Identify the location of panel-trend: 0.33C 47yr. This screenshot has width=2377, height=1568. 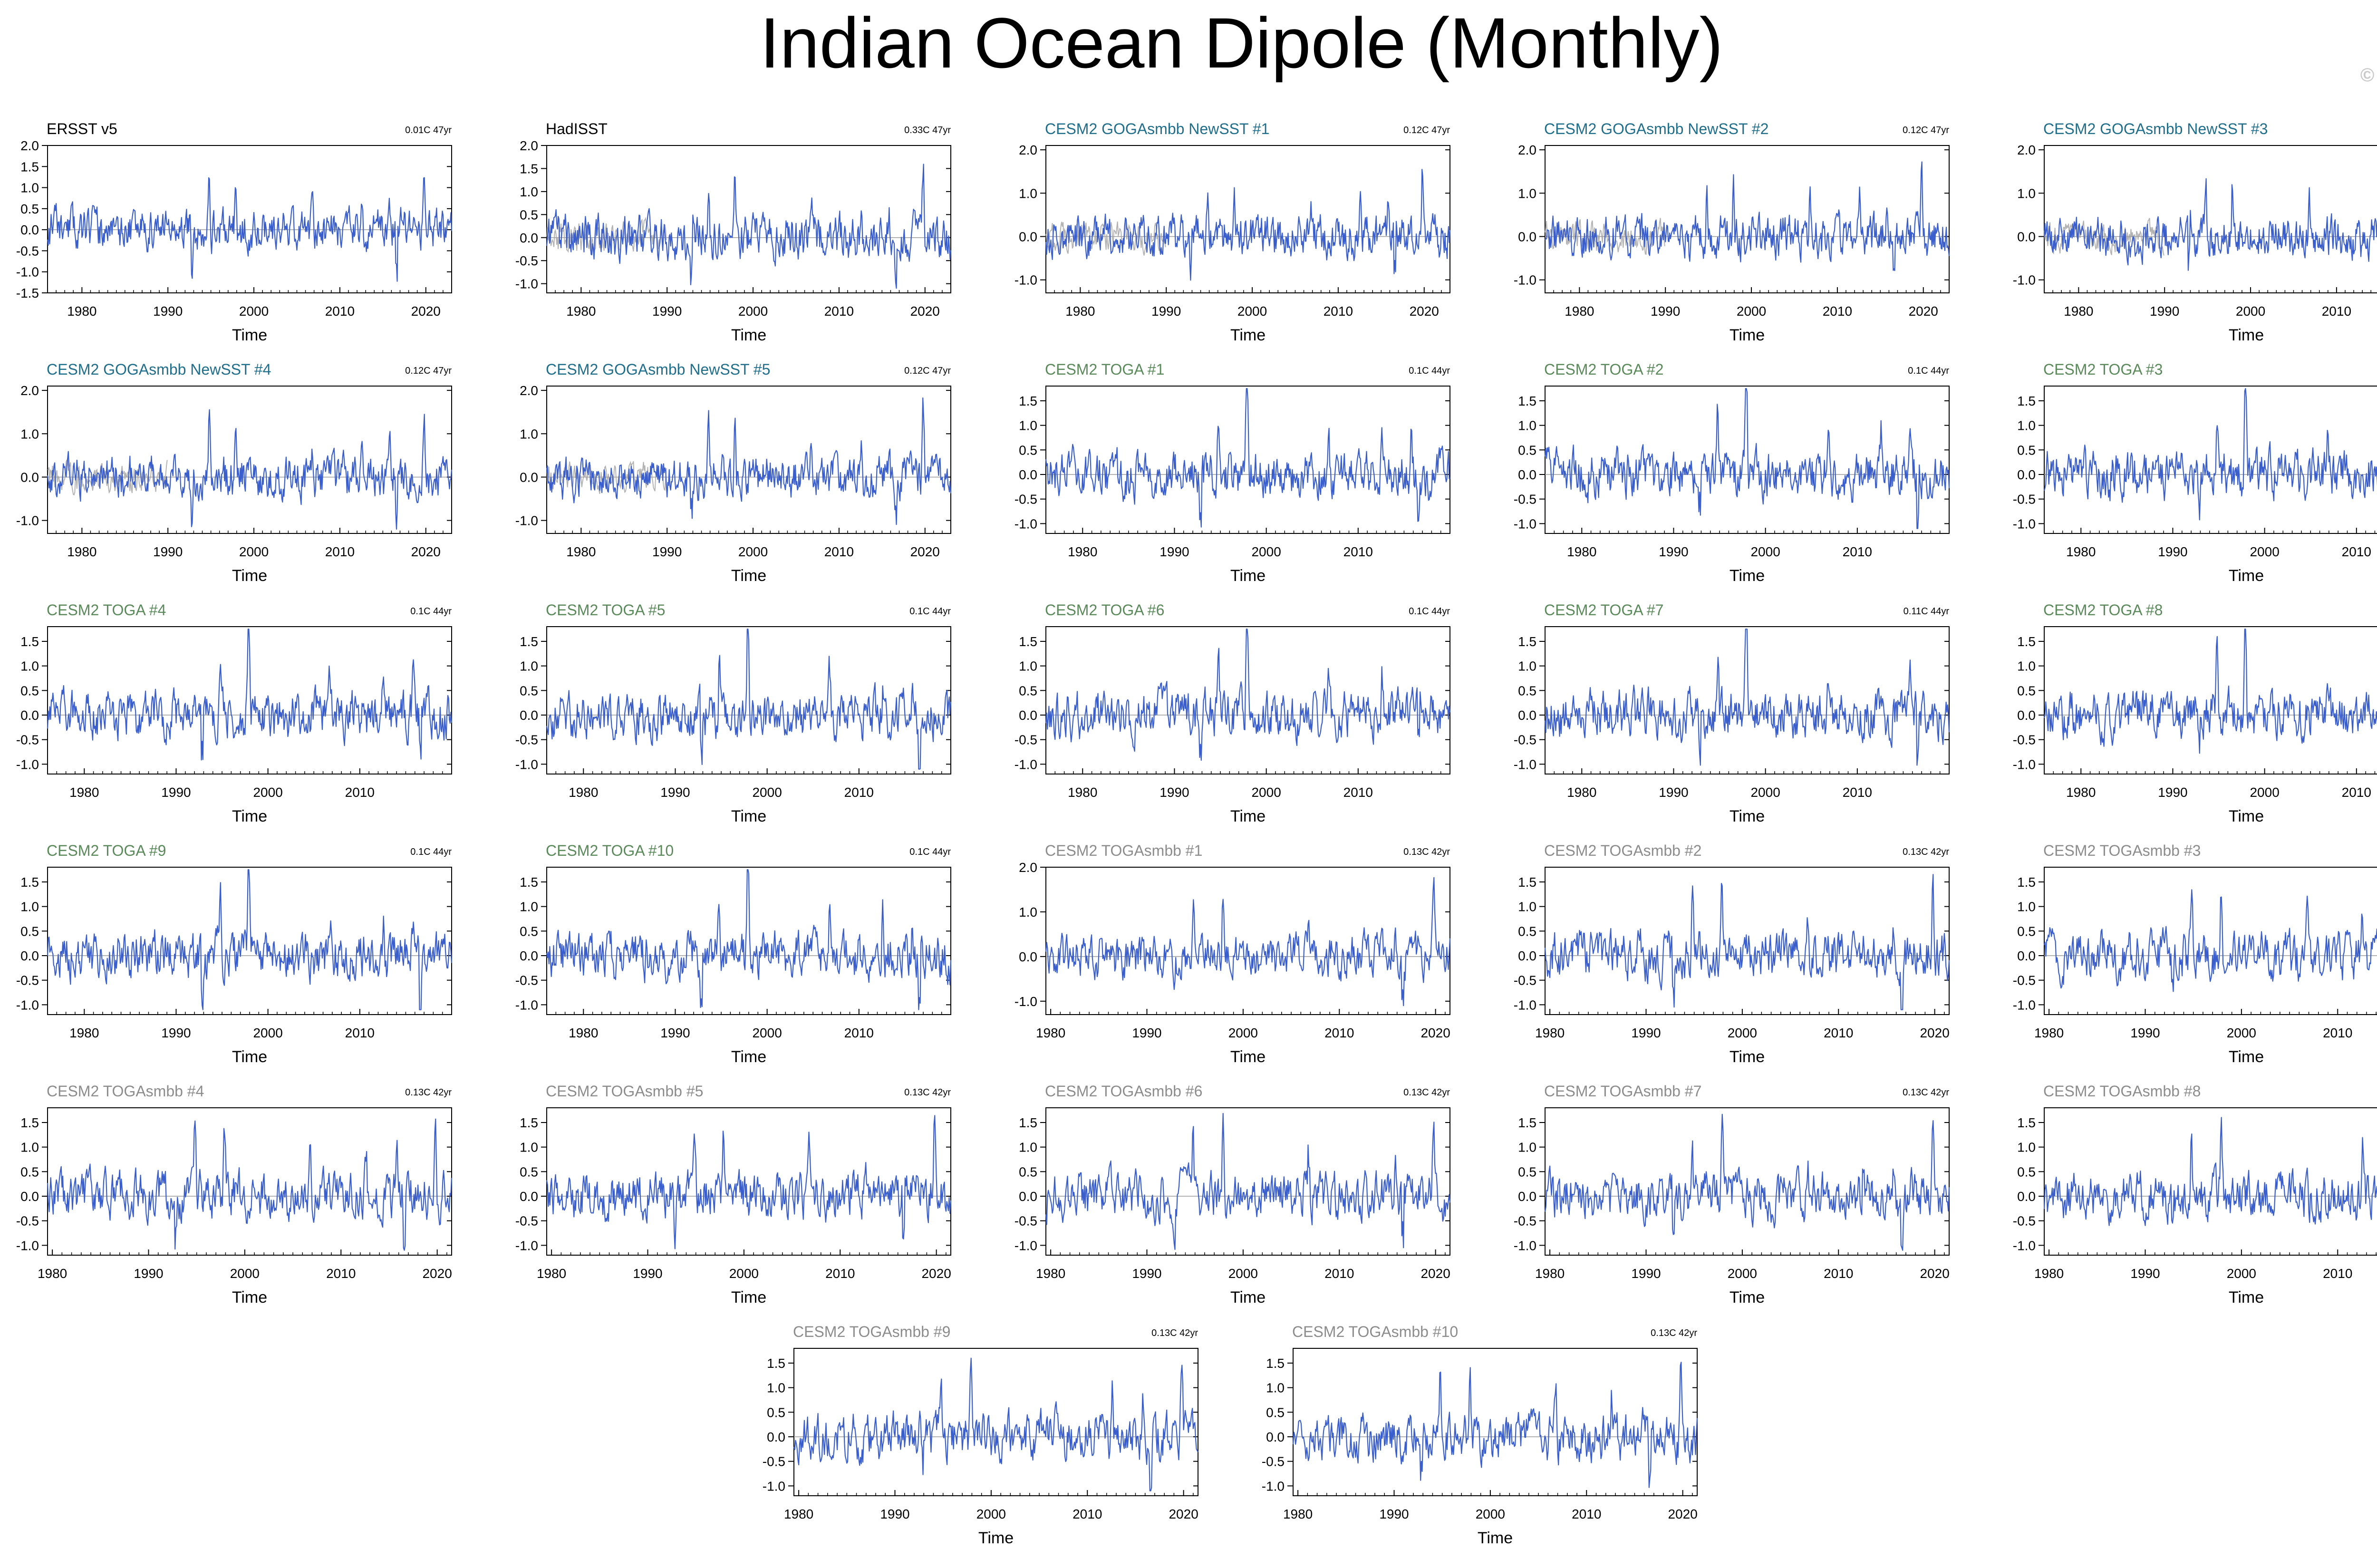
(927, 130).